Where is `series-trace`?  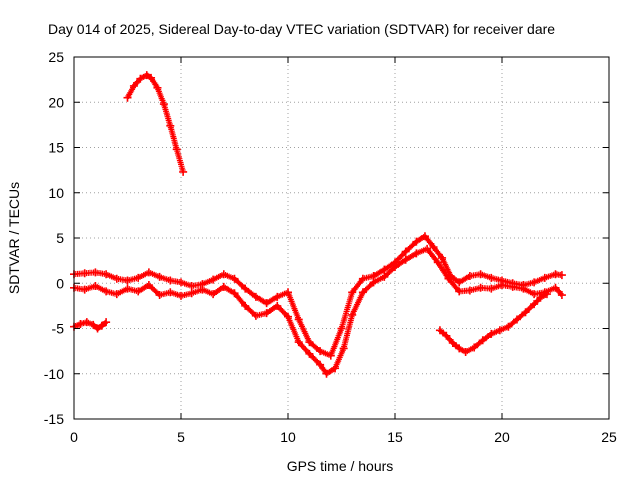 series-trace is located at coordinates (492, 323).